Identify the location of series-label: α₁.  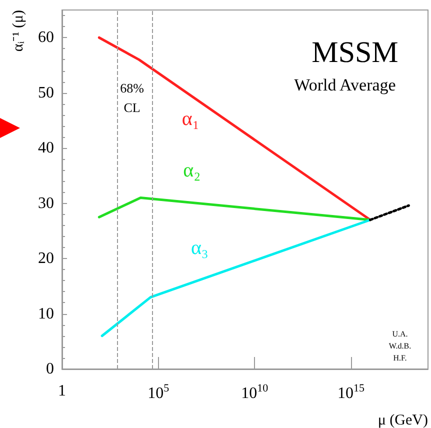
(191, 119).